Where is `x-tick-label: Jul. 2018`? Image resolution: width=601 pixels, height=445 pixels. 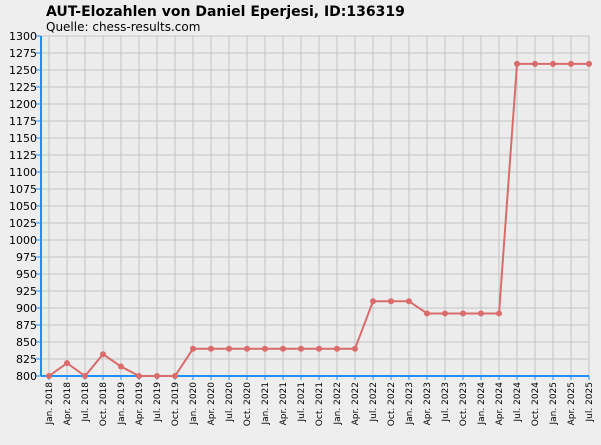
x-tick-label: Jul. 2018 is located at coordinates (86, 402).